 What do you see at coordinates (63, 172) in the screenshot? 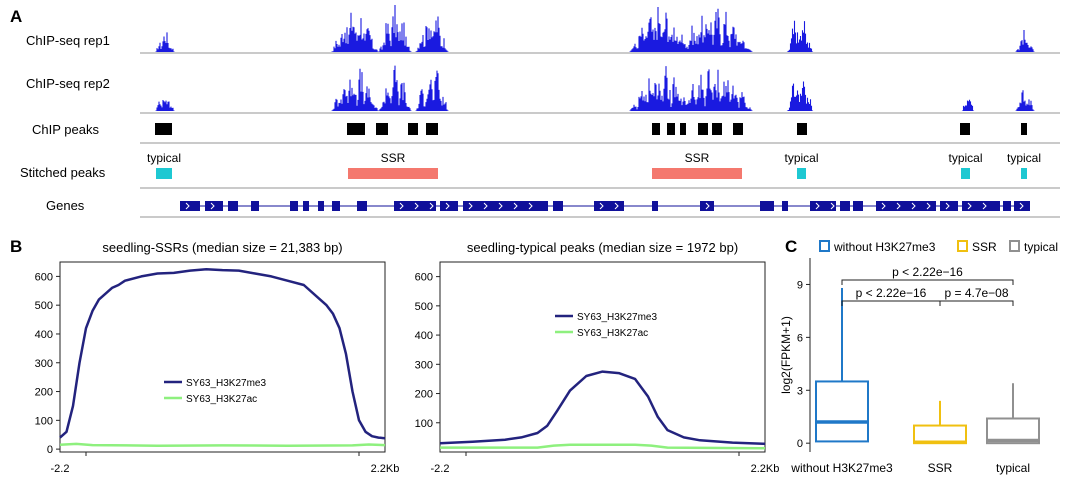
I see `stitched-peaks-label: Stitched peaks` at bounding box center [63, 172].